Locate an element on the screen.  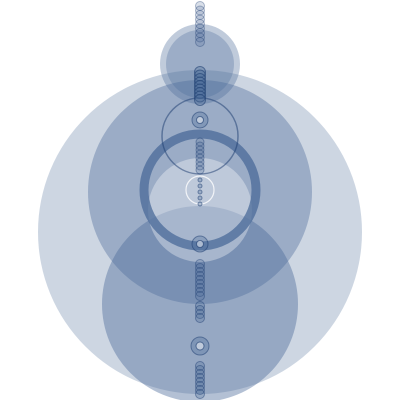
top-circle-outer is located at coordinates (200, 64).